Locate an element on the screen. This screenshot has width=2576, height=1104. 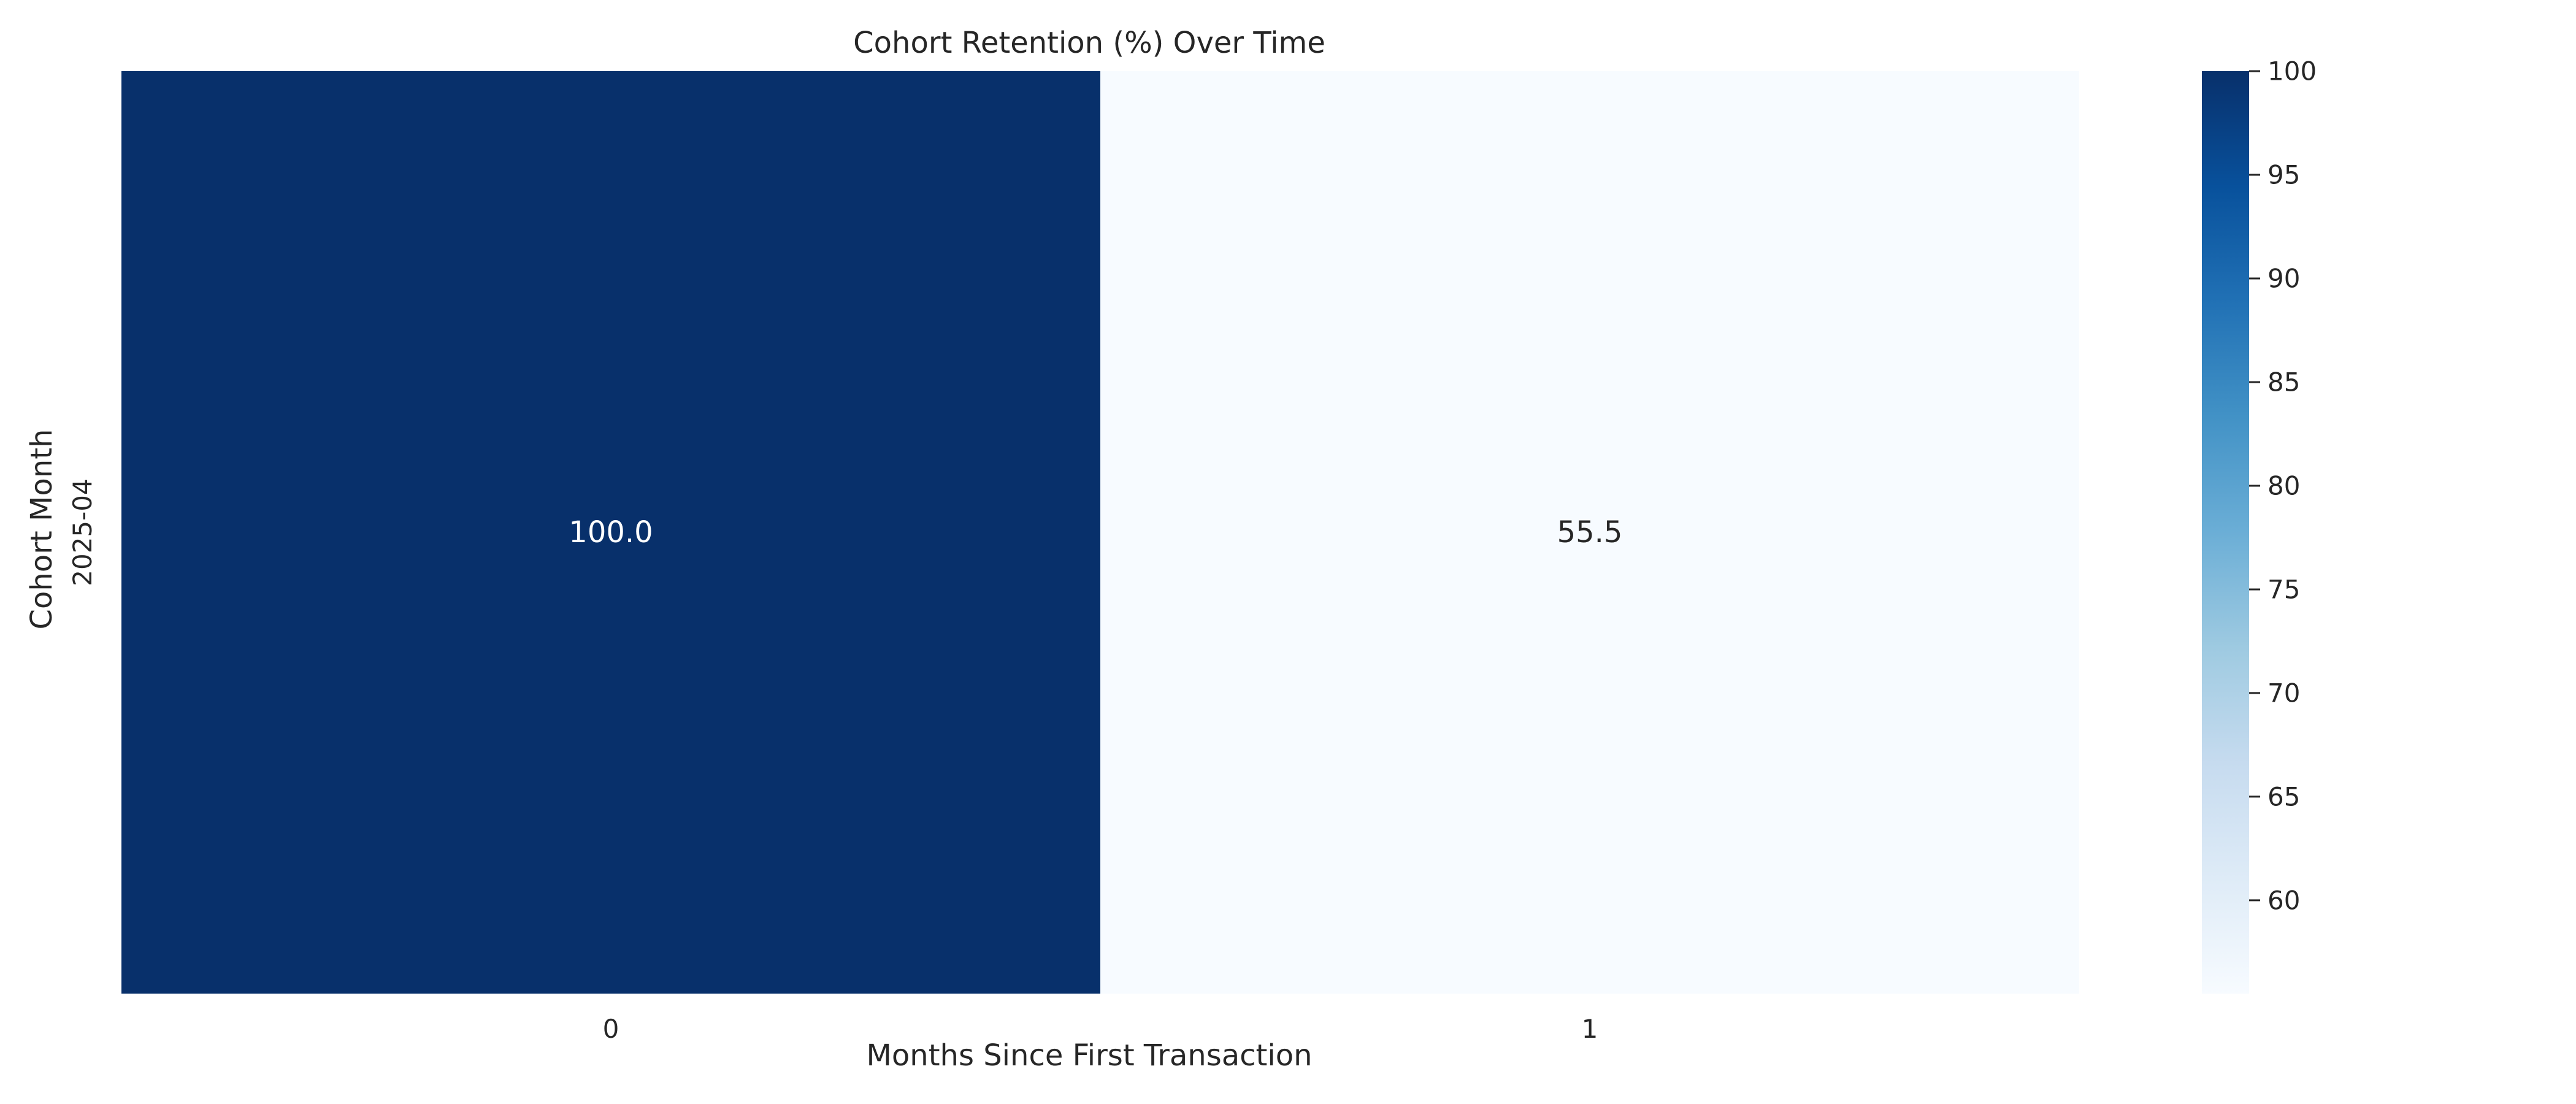
colorbar-tick-label: 85 is located at coordinates (2283, 382).